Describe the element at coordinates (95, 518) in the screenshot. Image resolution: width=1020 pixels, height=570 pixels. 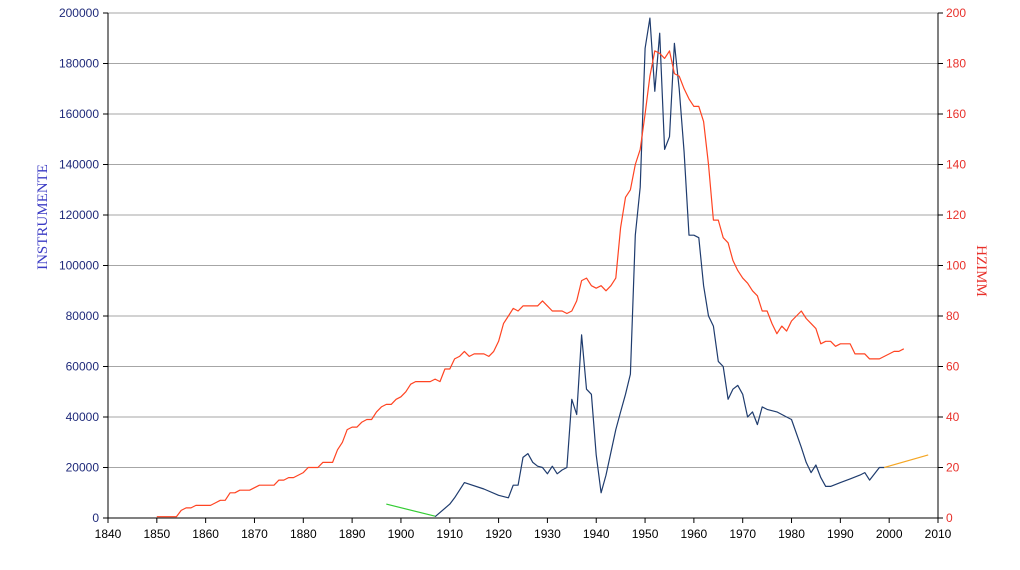
I see `y-tick-label-left: 0` at that location.